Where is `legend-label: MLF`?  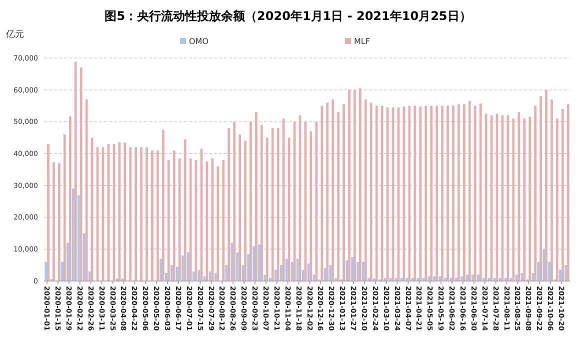
legend-label: MLF is located at coordinates (362, 41).